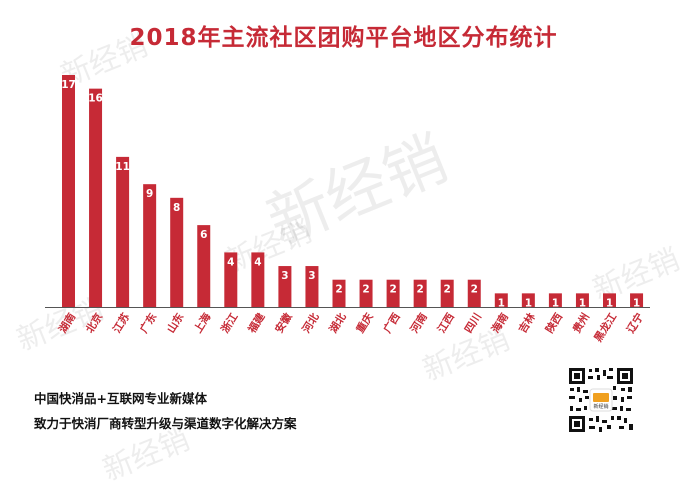 This screenshot has height=489, width=687. I want to click on category-tick-label: 辽宁, so click(635, 323).